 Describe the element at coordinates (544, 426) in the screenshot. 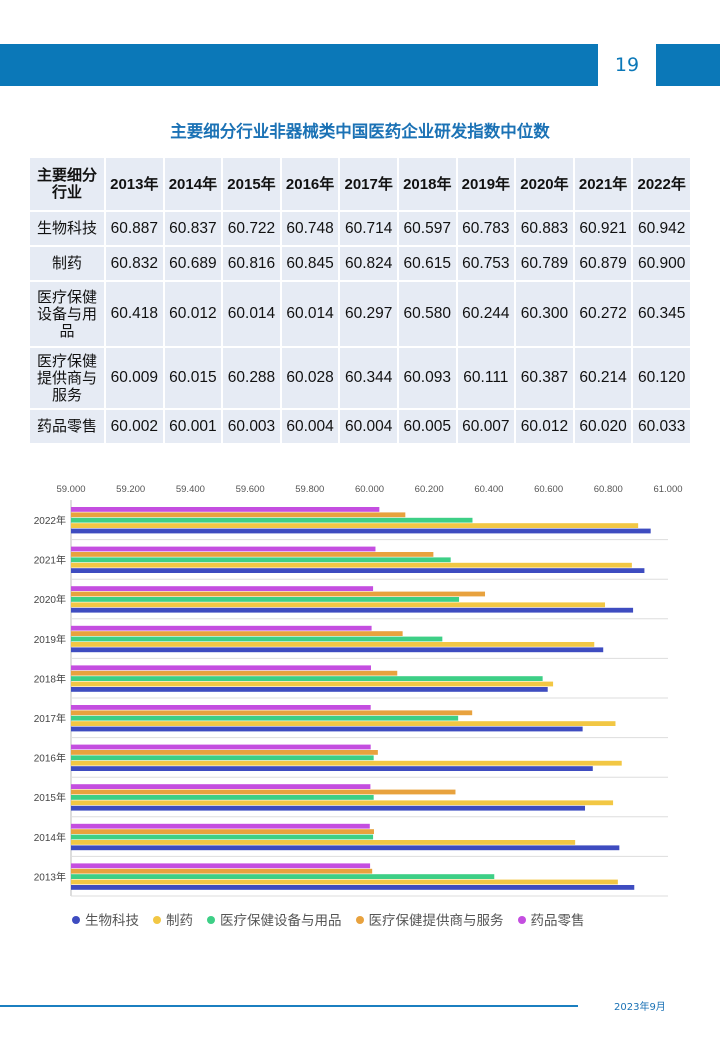

I see `table-cell: 60.012` at that location.